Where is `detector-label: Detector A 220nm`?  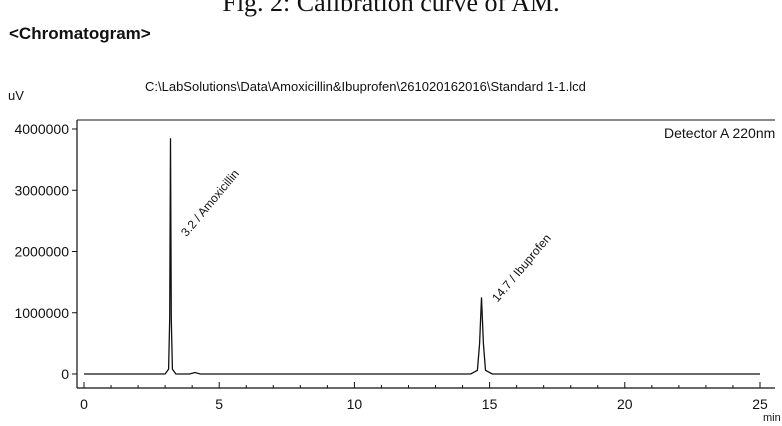
detector-label: Detector A 220nm is located at coordinates (719, 133).